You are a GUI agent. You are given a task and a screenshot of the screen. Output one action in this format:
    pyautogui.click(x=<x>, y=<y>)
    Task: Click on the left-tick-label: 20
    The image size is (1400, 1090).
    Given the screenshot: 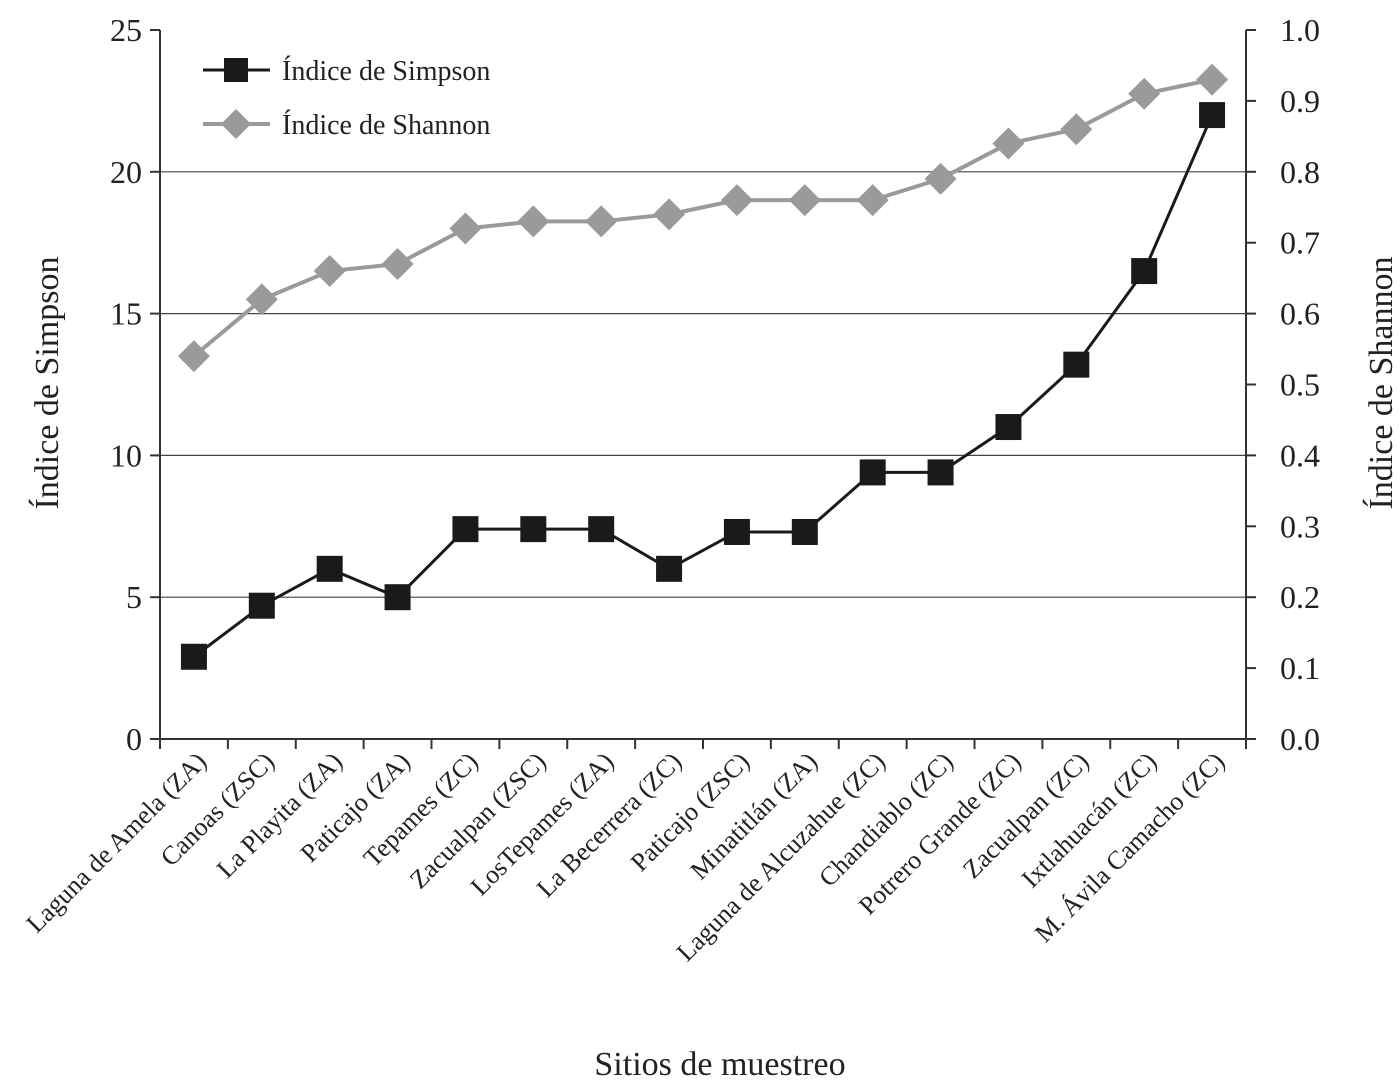 What is the action you would take?
    pyautogui.click(x=126, y=172)
    